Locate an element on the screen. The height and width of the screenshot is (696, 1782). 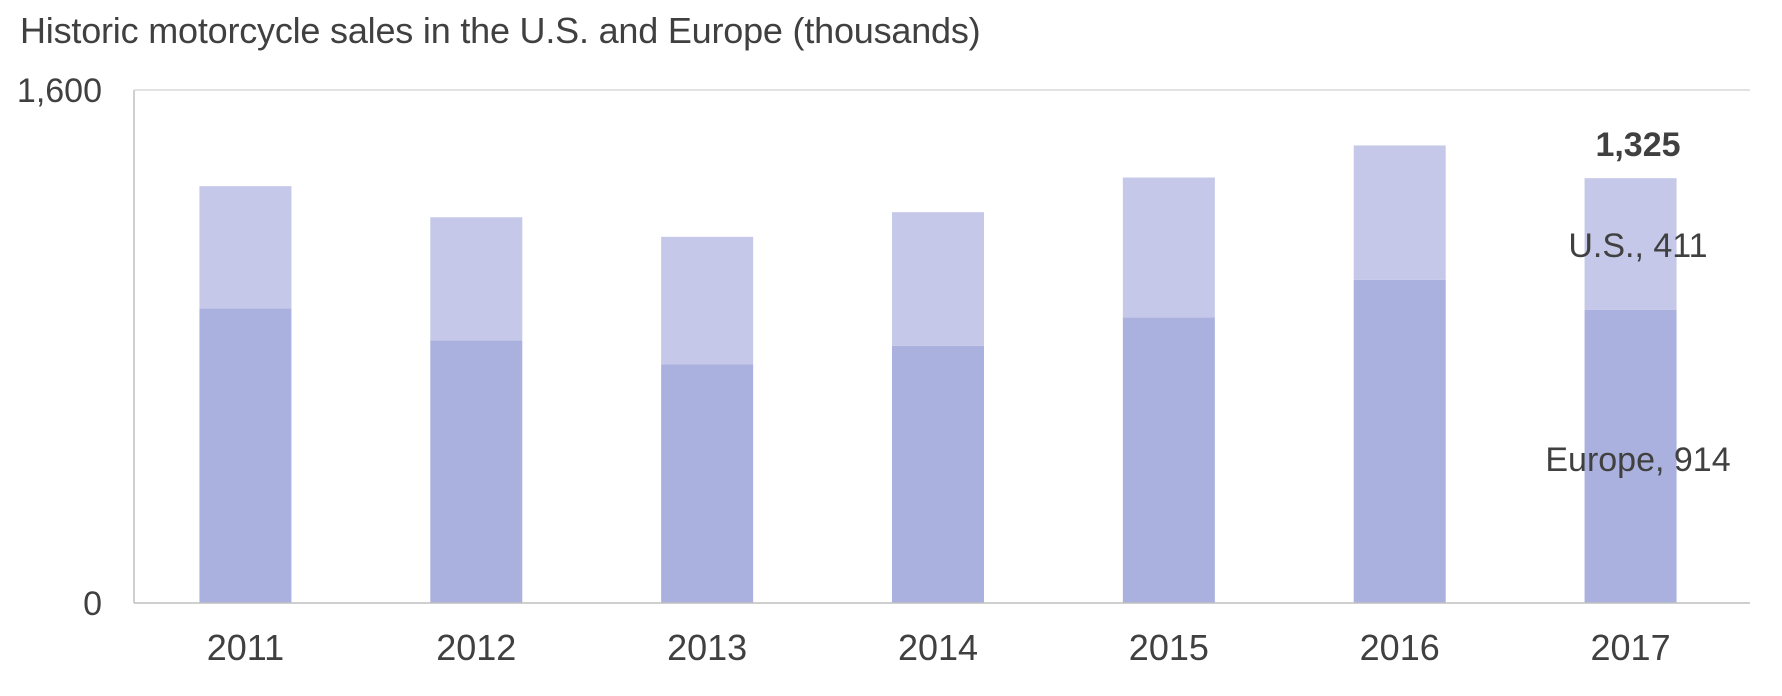
bar-europe-2015 is located at coordinates (1168, 460).